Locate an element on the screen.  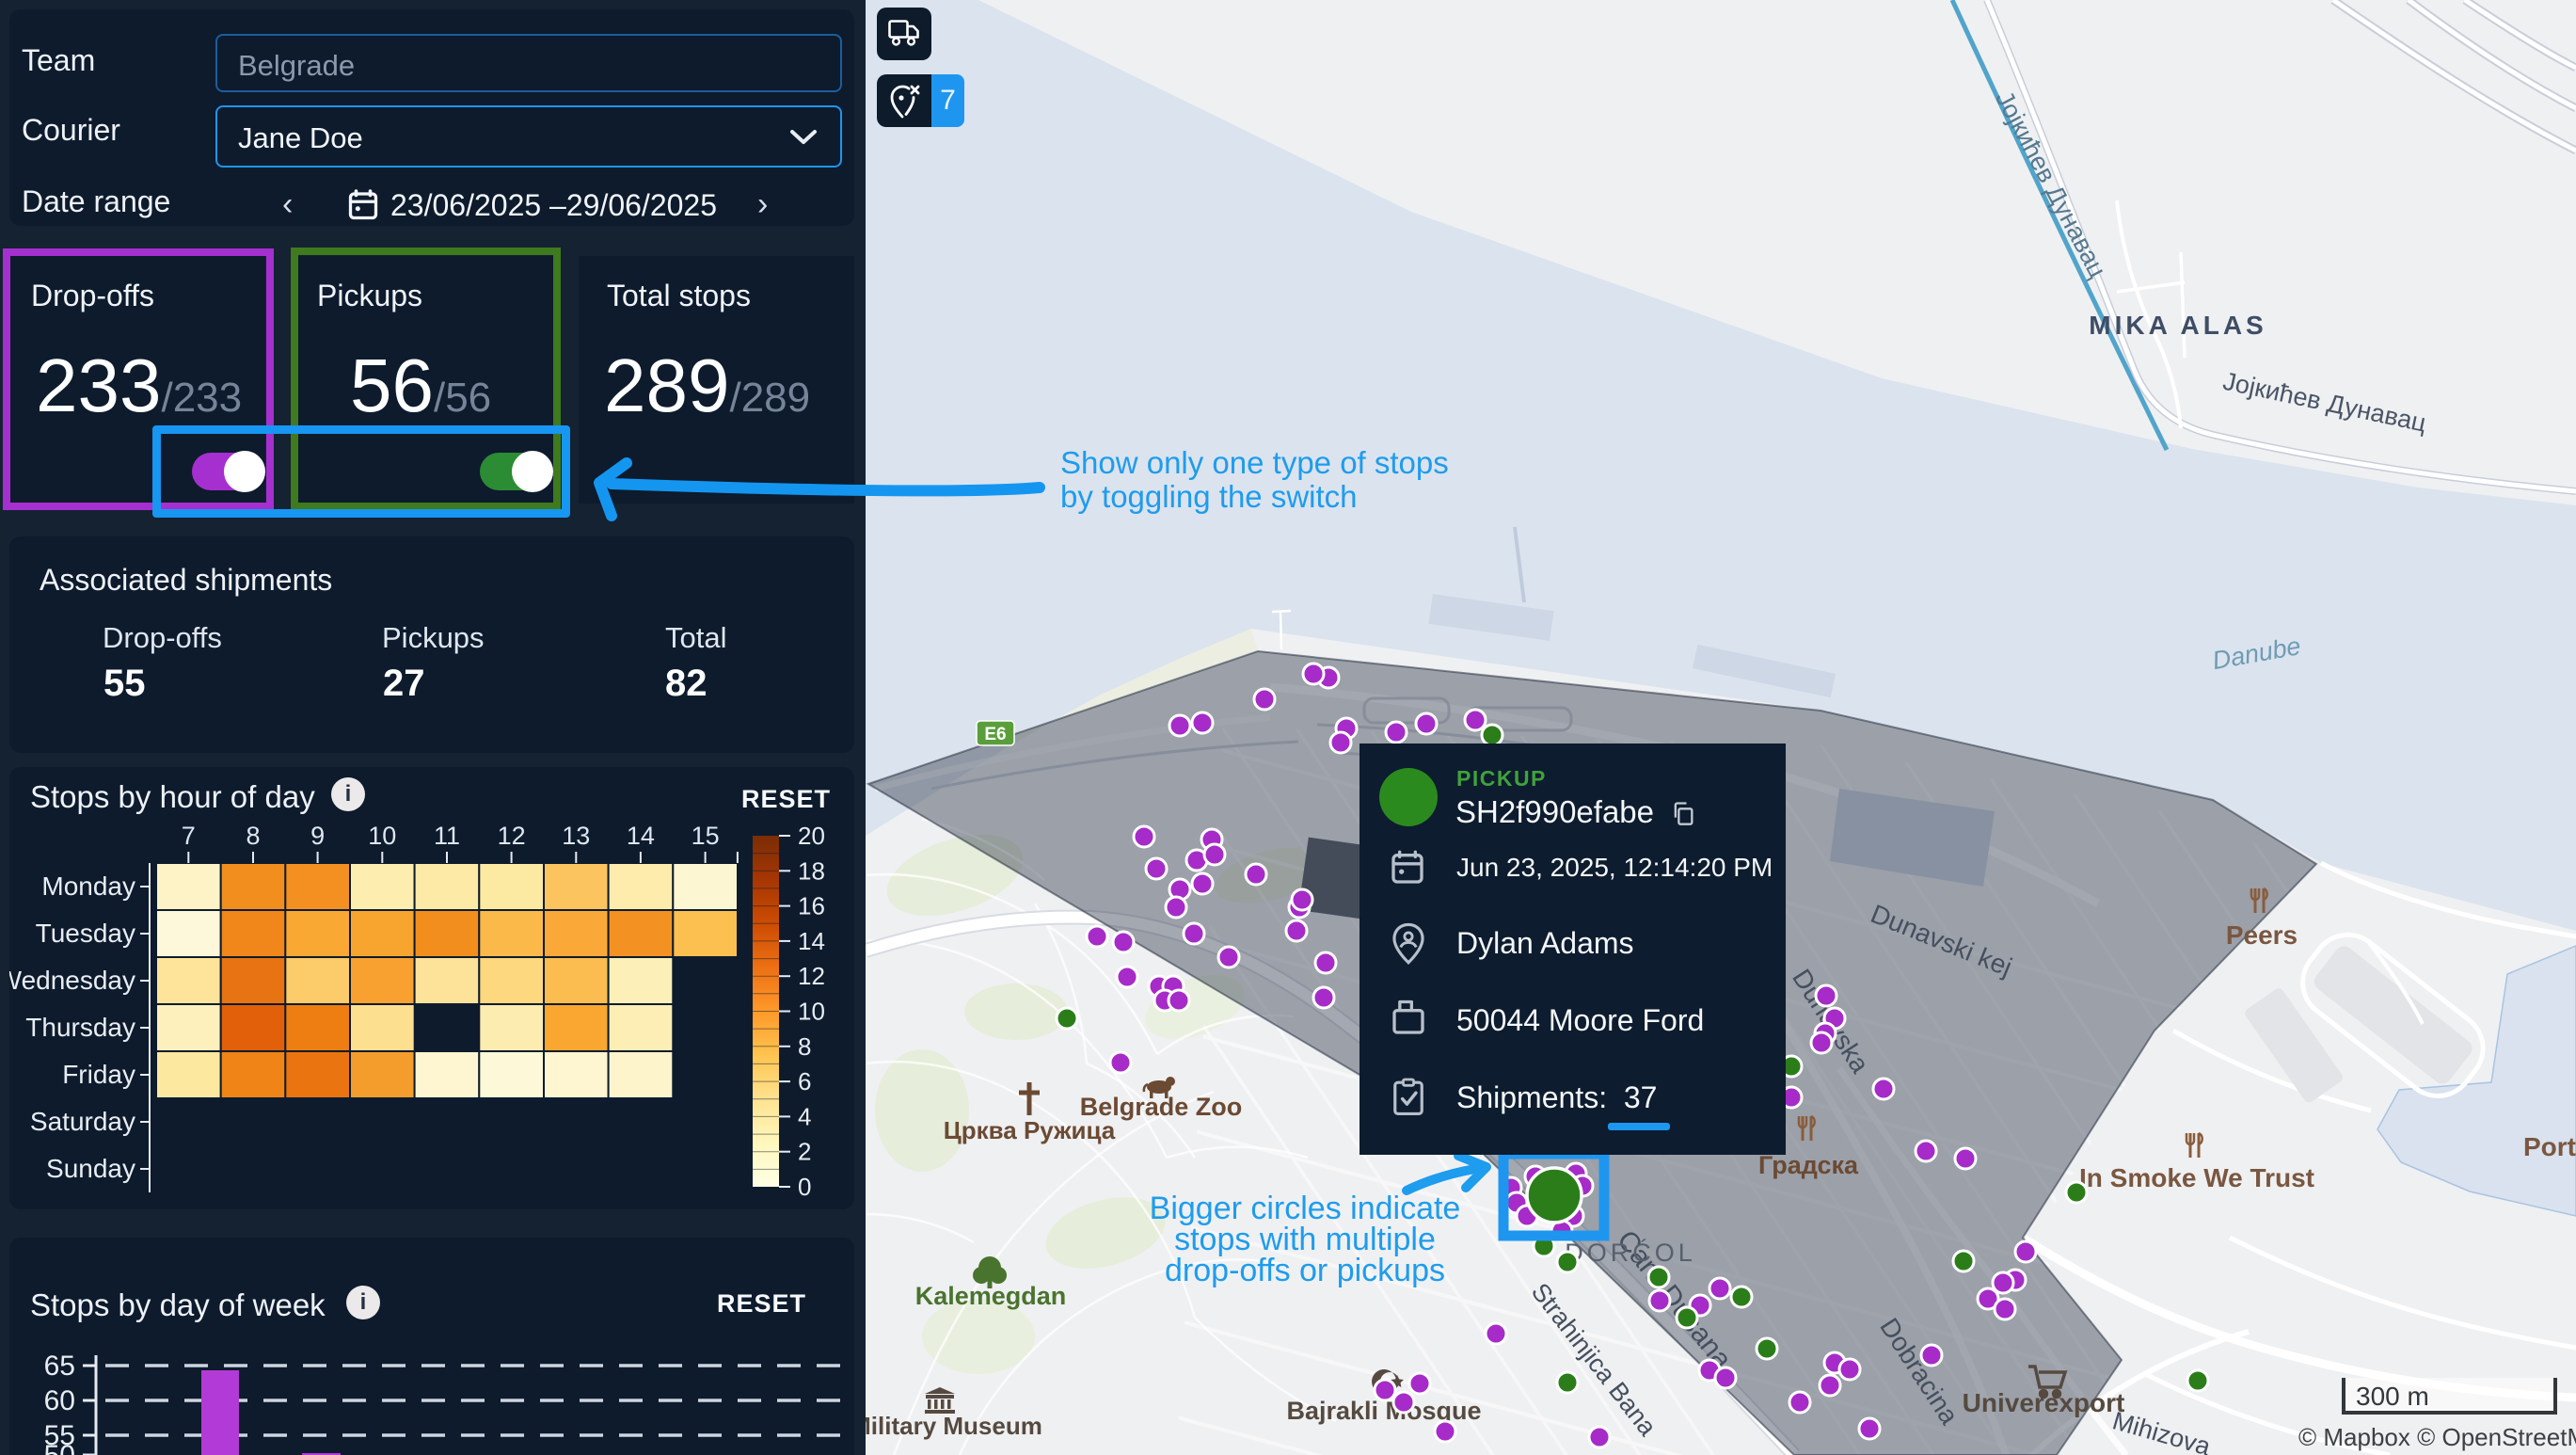
svg-text: Tuesday is located at coordinates (86, 933).